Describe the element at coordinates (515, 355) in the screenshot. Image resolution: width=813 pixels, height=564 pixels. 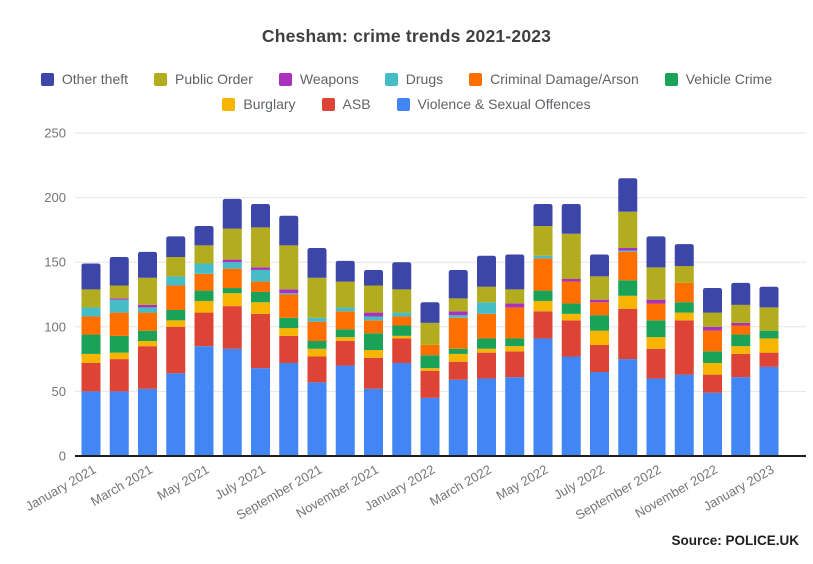
I see `bar-april-2022` at that location.